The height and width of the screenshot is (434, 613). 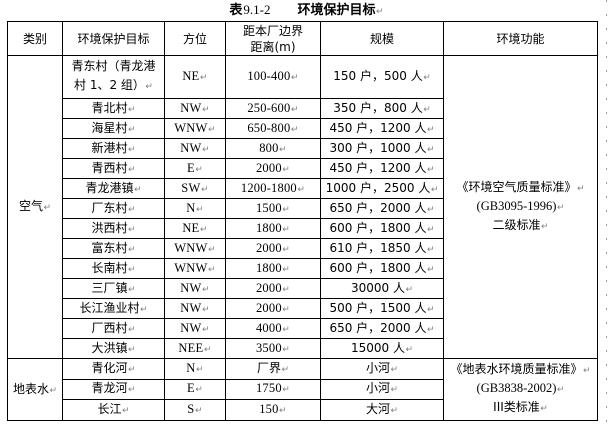 I want to click on distance-label: 100-400↵, so click(x=273, y=76).